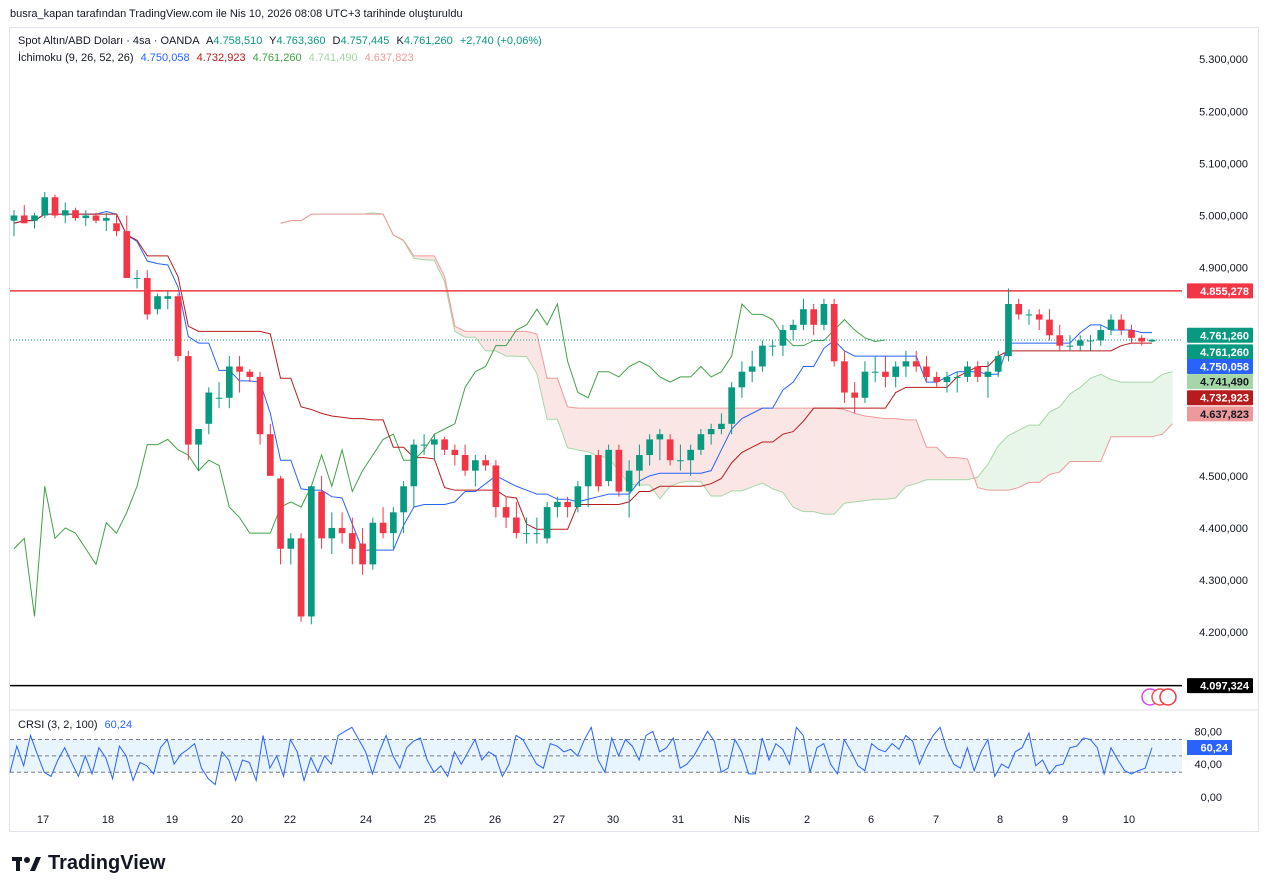 This screenshot has height=893, width=1269. I want to click on symbol-title: Spot Altın/ABD Doları · 4sa · OANDA, so click(109, 41).